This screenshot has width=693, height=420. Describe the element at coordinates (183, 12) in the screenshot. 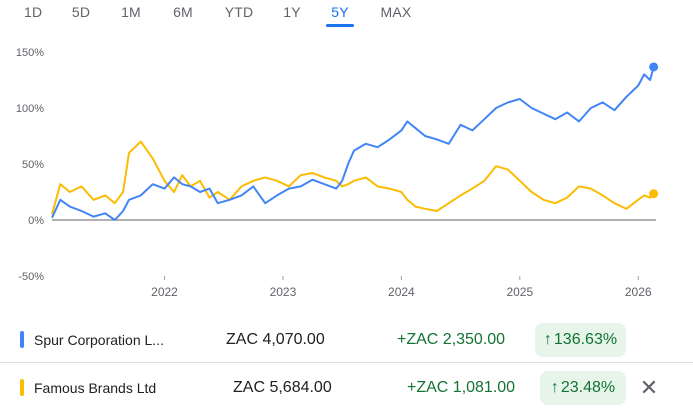

I see `tab-6m: 6M` at that location.